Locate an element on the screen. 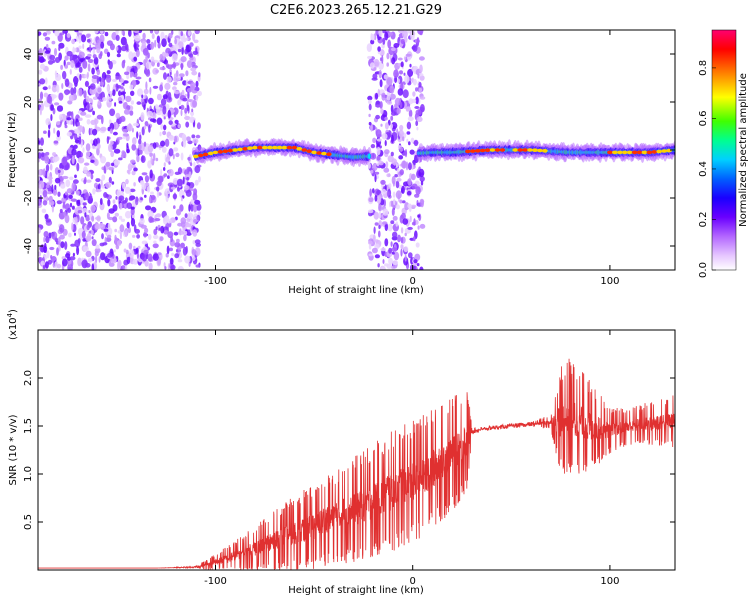 The image size is (750, 600). x-tick-label: 100 is located at coordinates (609, 581).